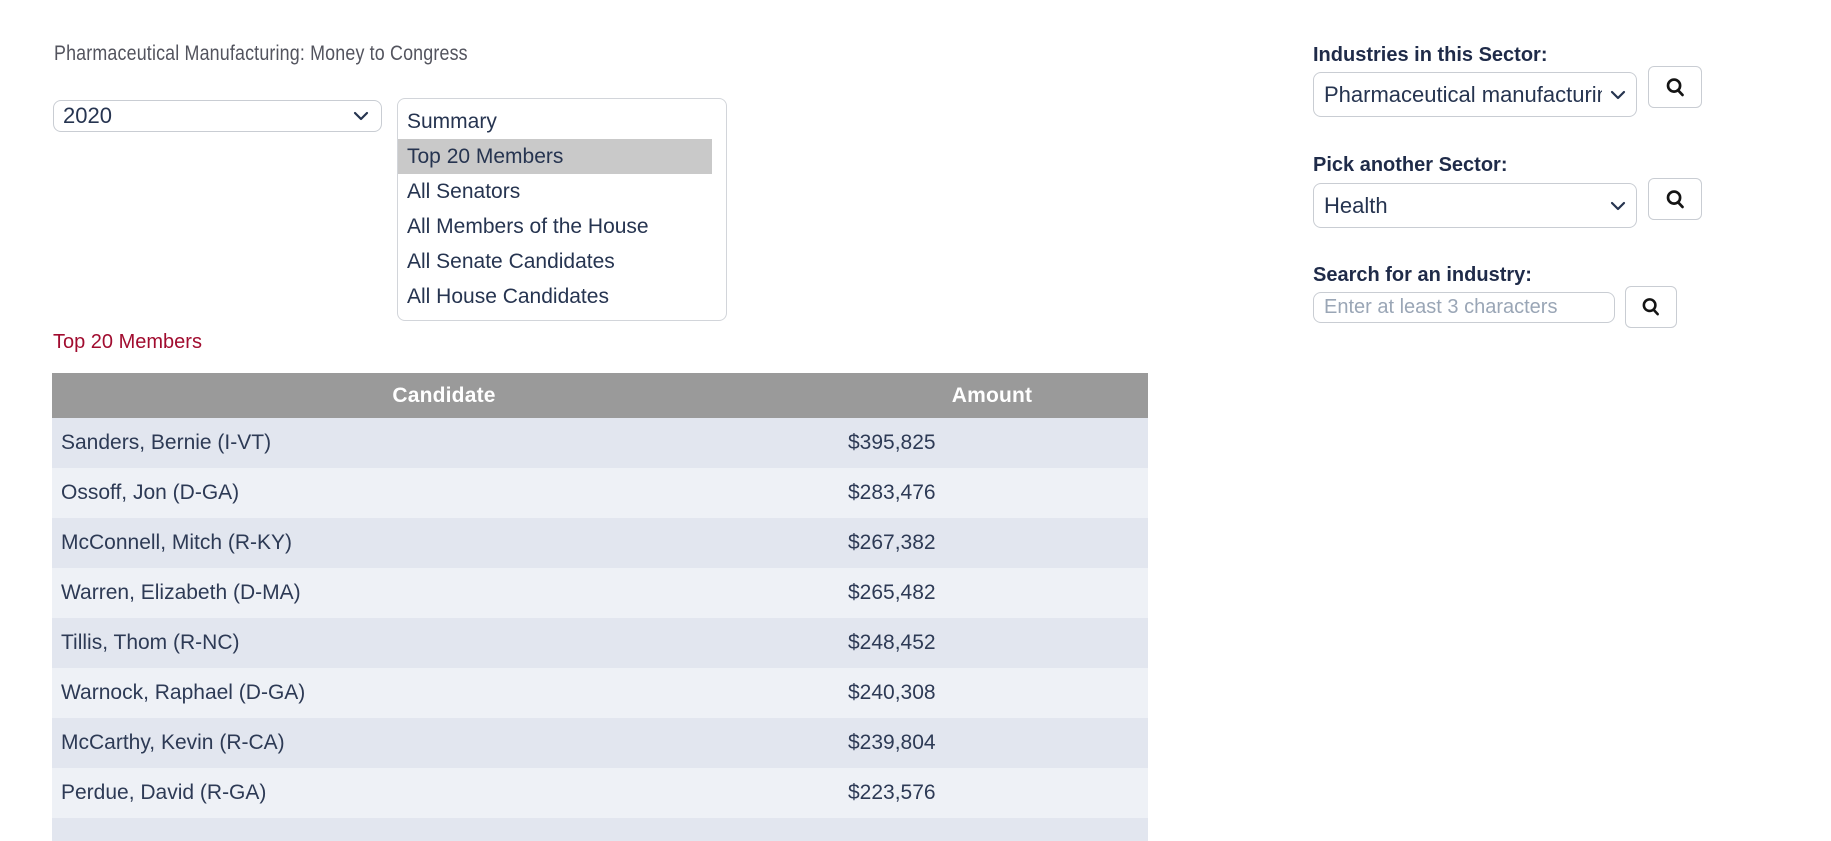  What do you see at coordinates (600, 743) in the screenshot?
I see `table-row: McCarthy, Kevin (R-CA) $239,804` at bounding box center [600, 743].